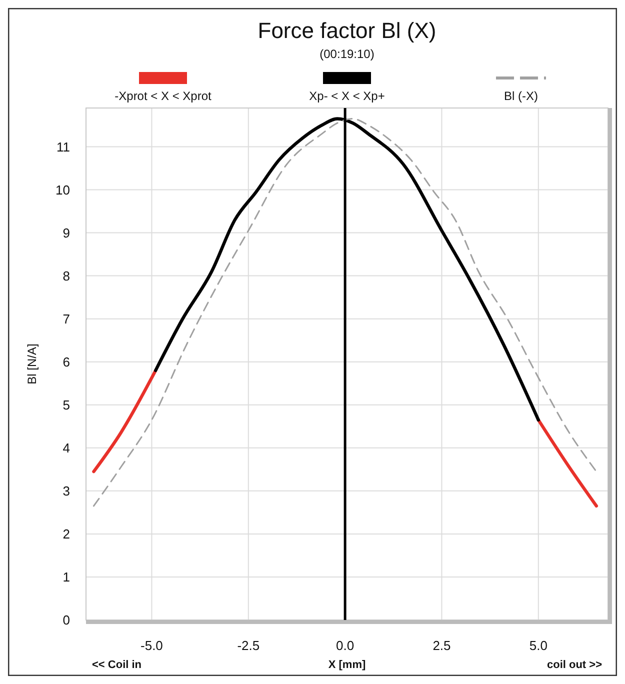 The image size is (625, 684). Describe the element at coordinates (347, 96) in the screenshot. I see `legend-label: Xp- < X < Xp+` at that location.